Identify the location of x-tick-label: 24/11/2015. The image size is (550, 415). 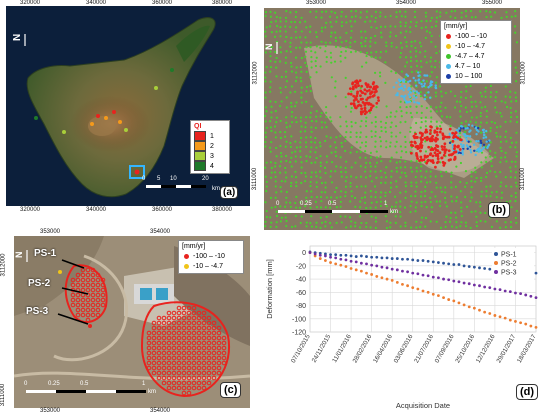
(322, 348).